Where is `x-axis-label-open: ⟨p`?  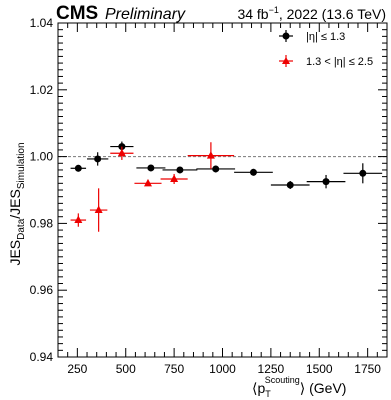 x-axis-label-open: ⟨p is located at coordinates (258, 388).